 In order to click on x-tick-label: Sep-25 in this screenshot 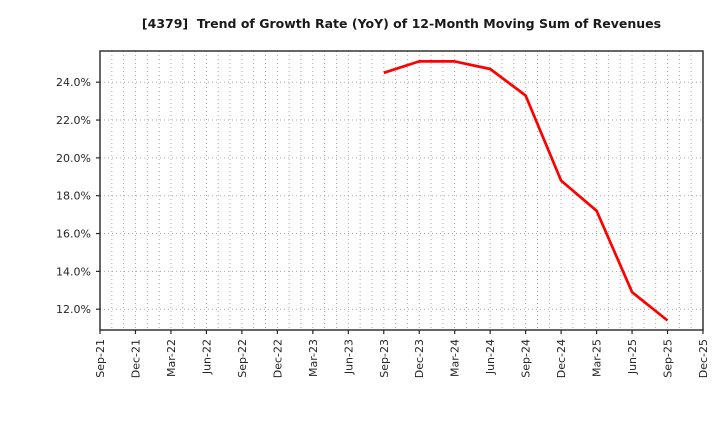, I will do `click(668, 358)`.